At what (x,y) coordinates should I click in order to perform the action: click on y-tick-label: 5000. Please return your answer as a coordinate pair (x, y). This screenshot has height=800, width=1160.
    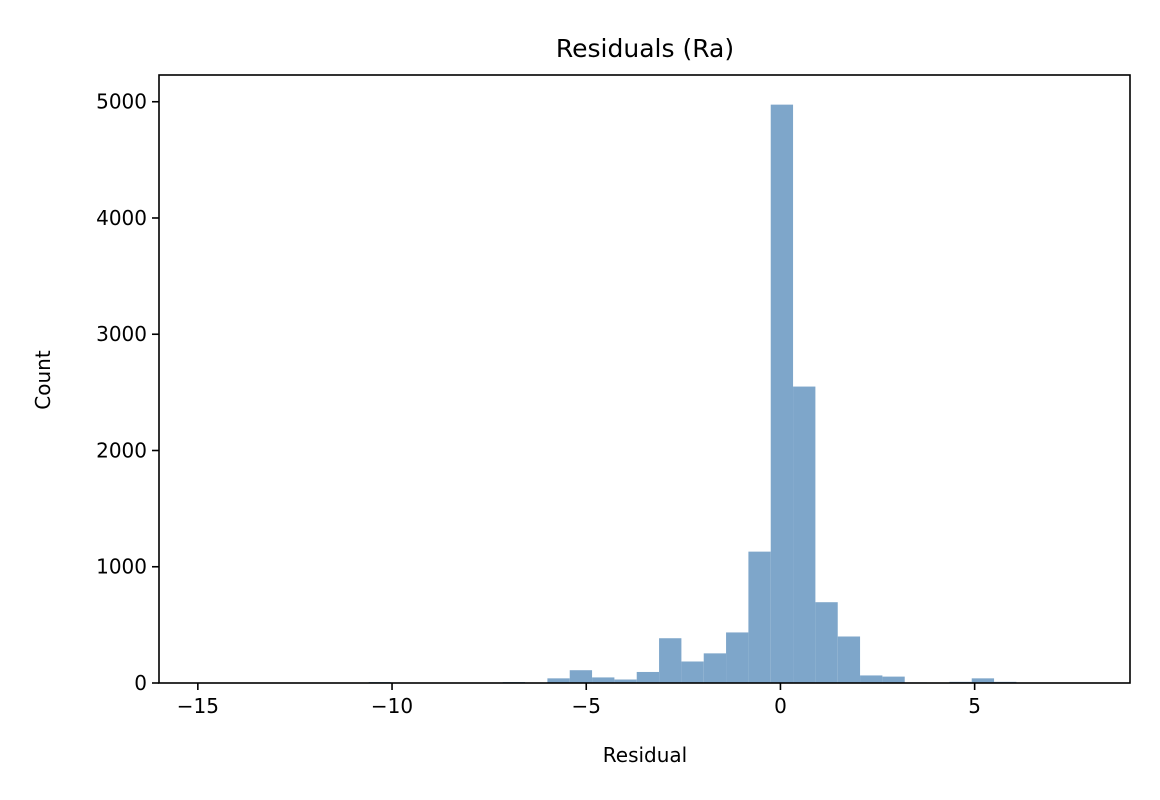
    Looking at the image, I should click on (121, 102).